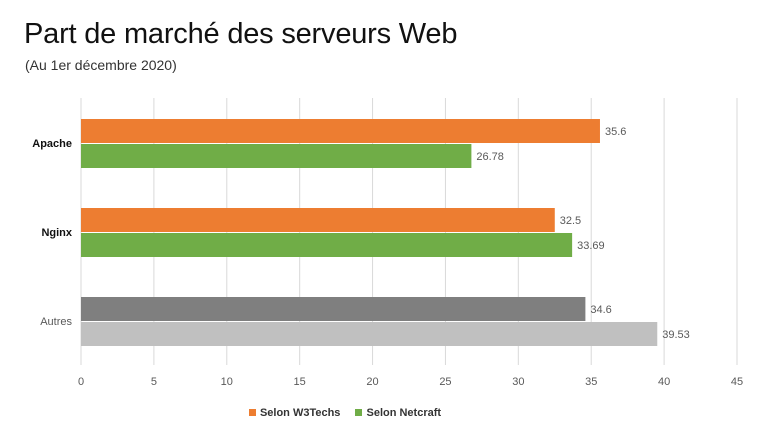  I want to click on x-tick-label: 0, so click(81, 382).